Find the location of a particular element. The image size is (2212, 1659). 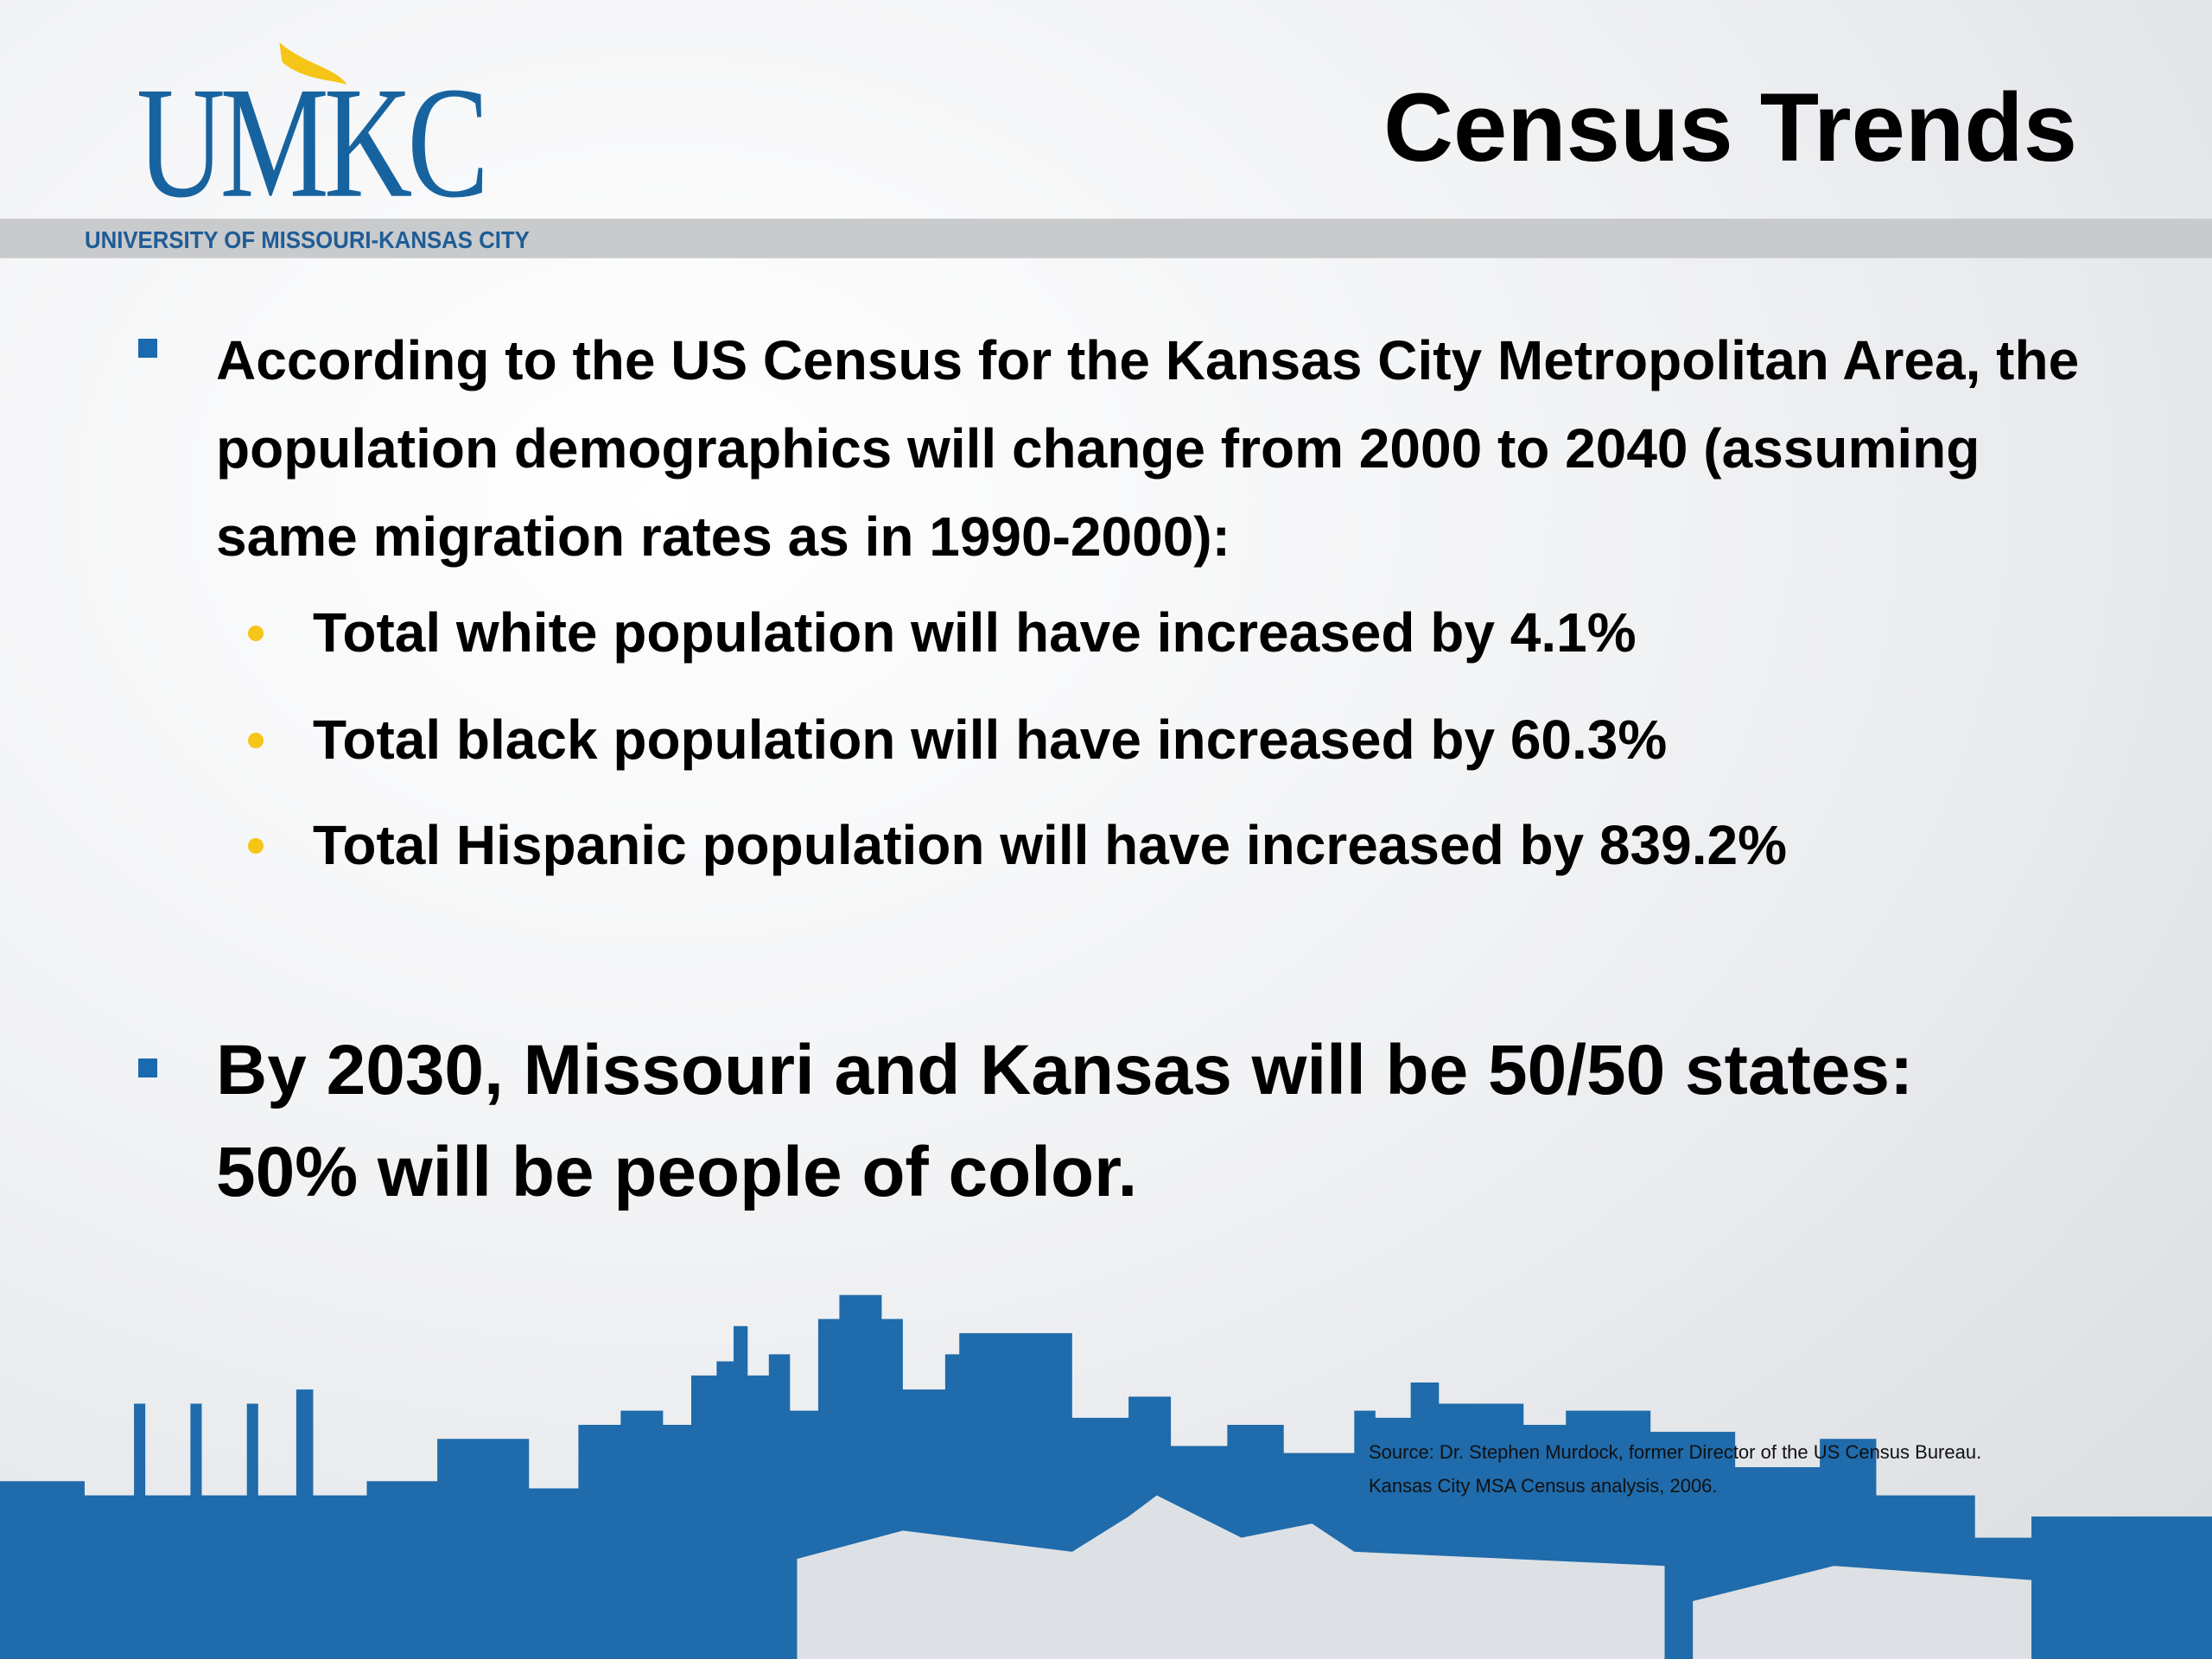

source-note: Kansas City MSA Census analysis, 2006. is located at coordinates (1543, 1486).